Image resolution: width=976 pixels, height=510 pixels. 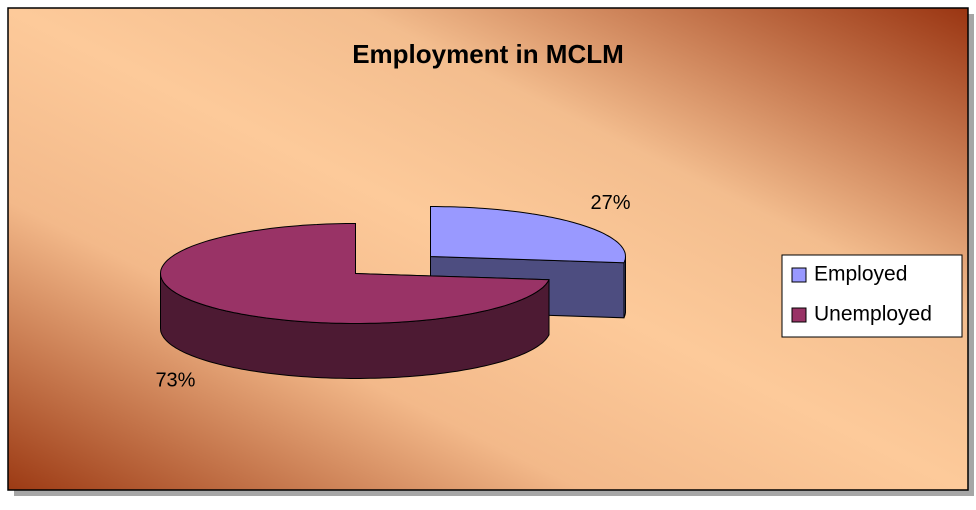 What do you see at coordinates (861, 294) in the screenshot?
I see `legend: Employed Unemployed` at bounding box center [861, 294].